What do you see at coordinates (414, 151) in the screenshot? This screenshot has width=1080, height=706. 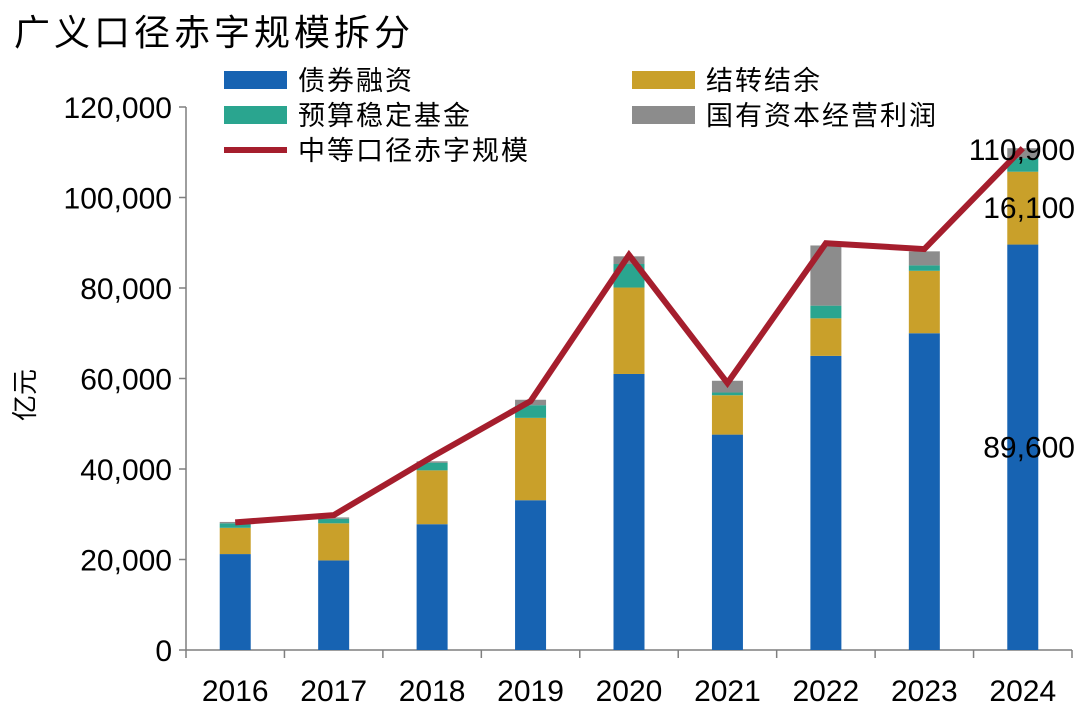 I see `legend-label: 中等口径赤字规模` at bounding box center [414, 151].